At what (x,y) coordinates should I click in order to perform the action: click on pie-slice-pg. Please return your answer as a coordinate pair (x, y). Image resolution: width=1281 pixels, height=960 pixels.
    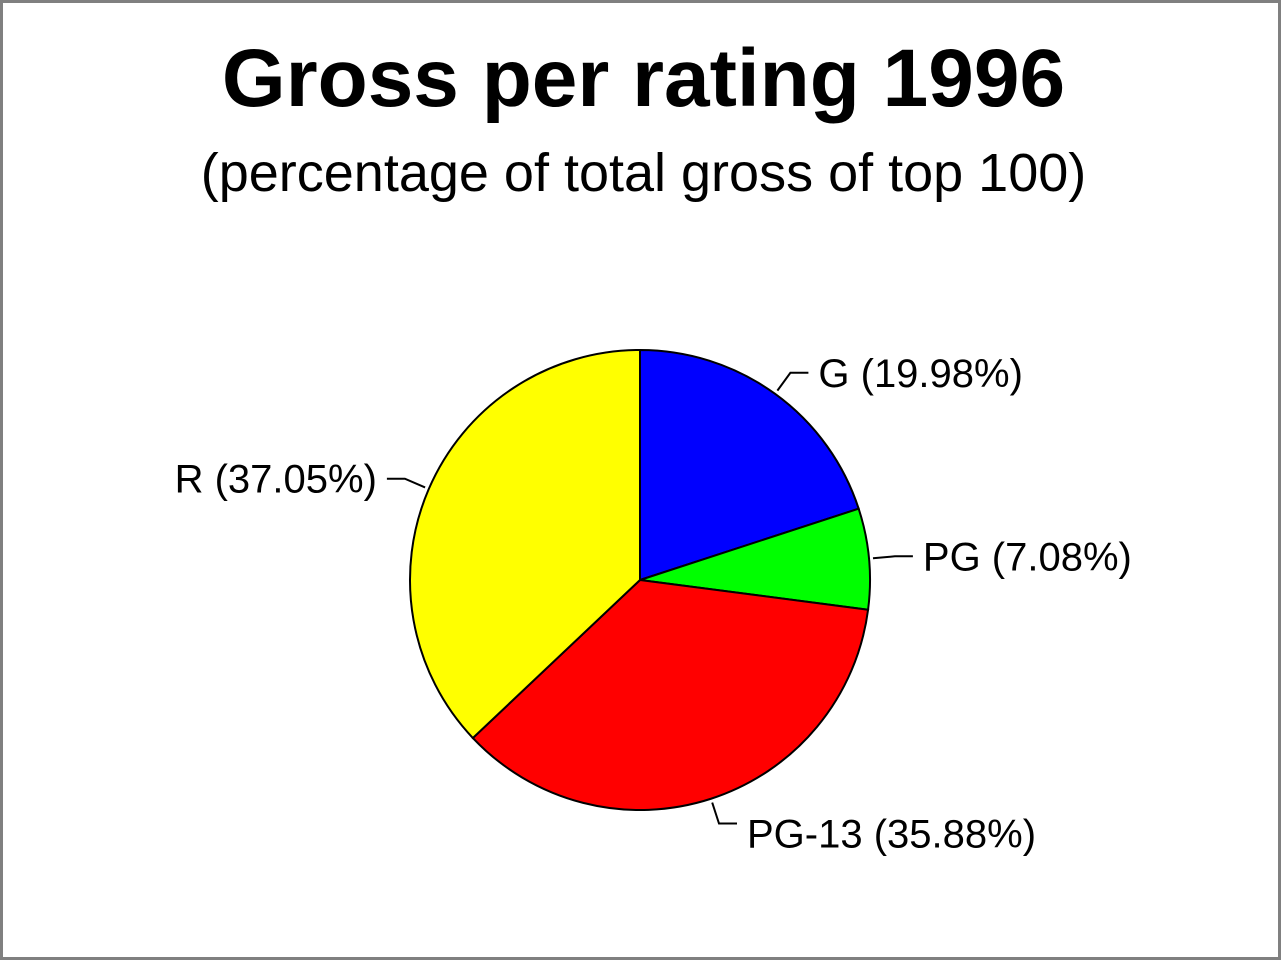
    Looking at the image, I should click on (755, 559).